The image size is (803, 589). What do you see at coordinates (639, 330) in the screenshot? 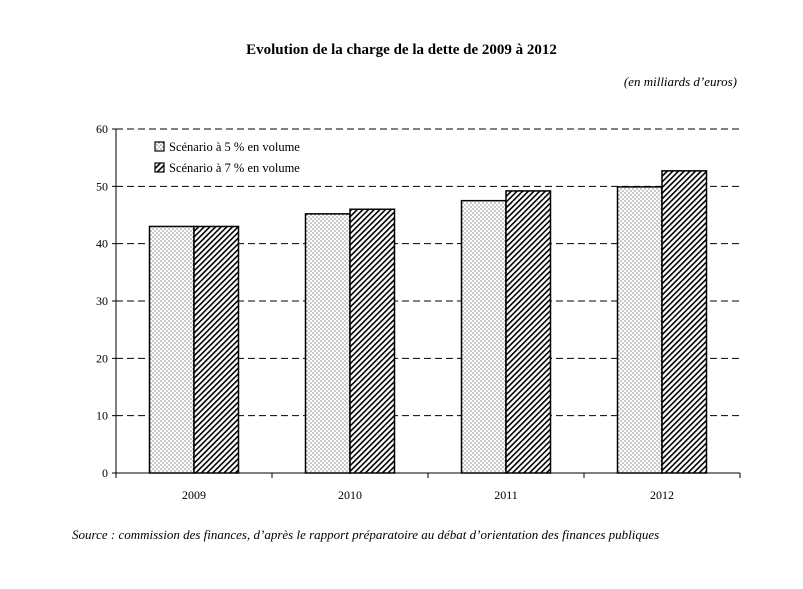
I see `bar-scenario-5-2012` at bounding box center [639, 330].